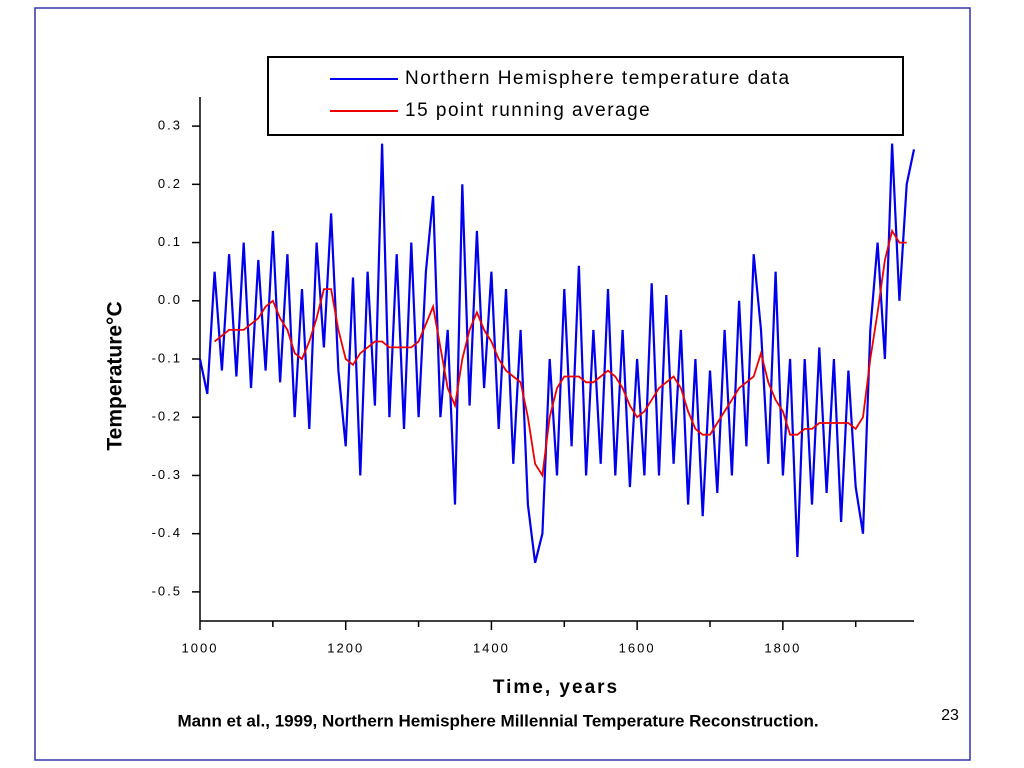  Describe the element at coordinates (491, 647) in the screenshot. I see `x-tick-label: 1400` at that location.